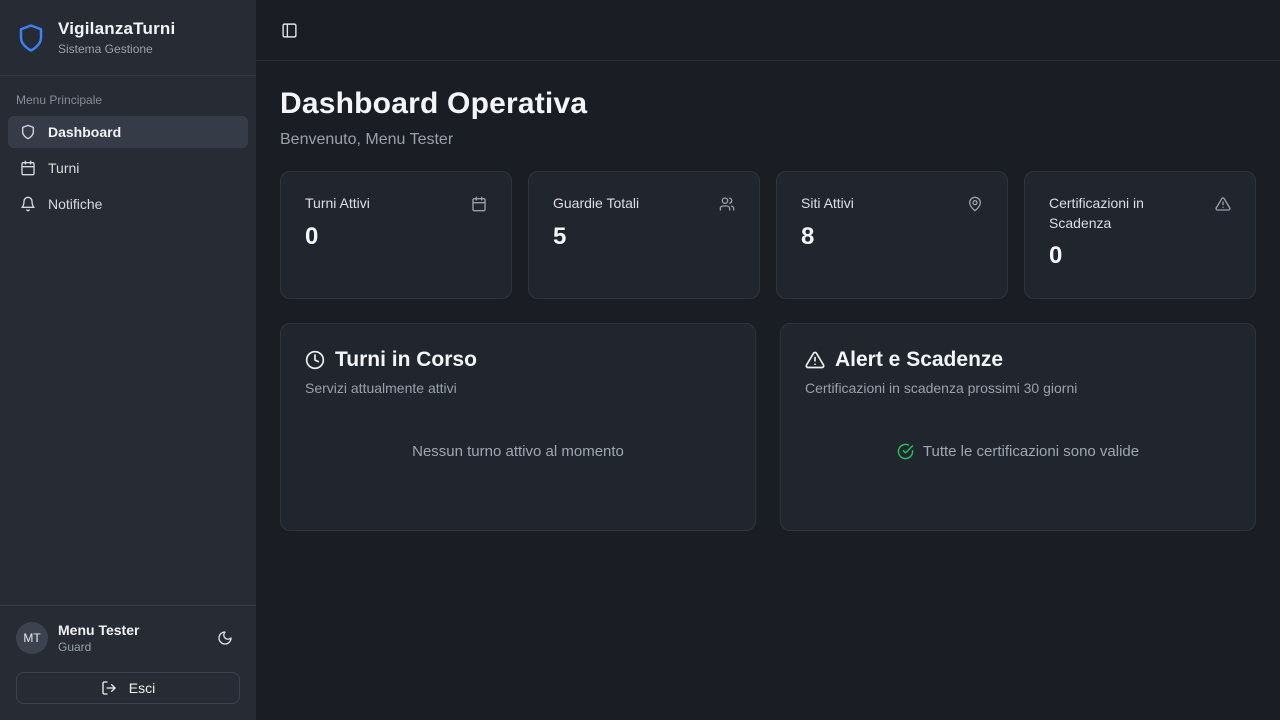 The height and width of the screenshot is (720, 1280). Describe the element at coordinates (105, 49) in the screenshot. I see `brand-subtitle: Sistema Gestione` at that location.